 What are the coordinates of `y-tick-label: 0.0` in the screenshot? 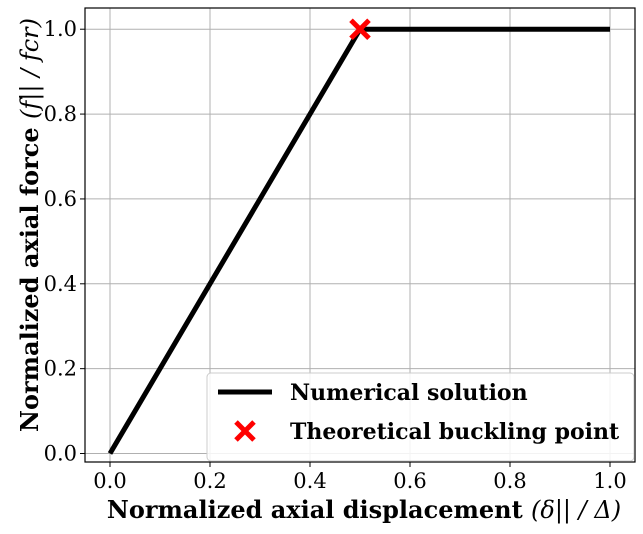 It's located at (60, 454).